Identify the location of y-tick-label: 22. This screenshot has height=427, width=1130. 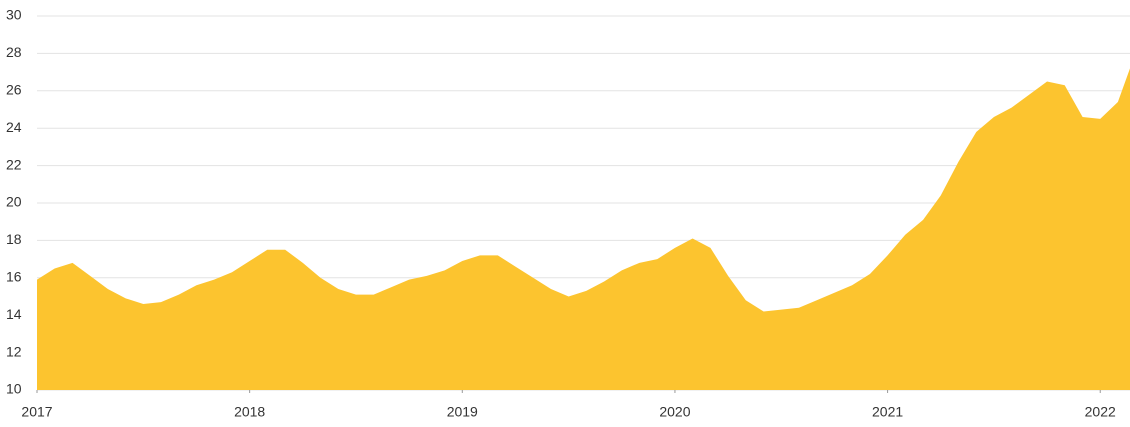
(14, 164).